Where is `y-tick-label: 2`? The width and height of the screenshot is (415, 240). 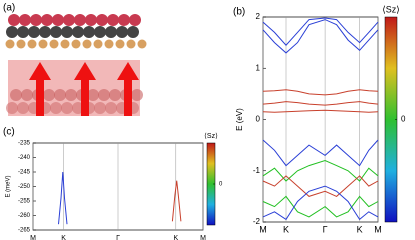 y-tick-label: 2 is located at coordinates (258, 16).